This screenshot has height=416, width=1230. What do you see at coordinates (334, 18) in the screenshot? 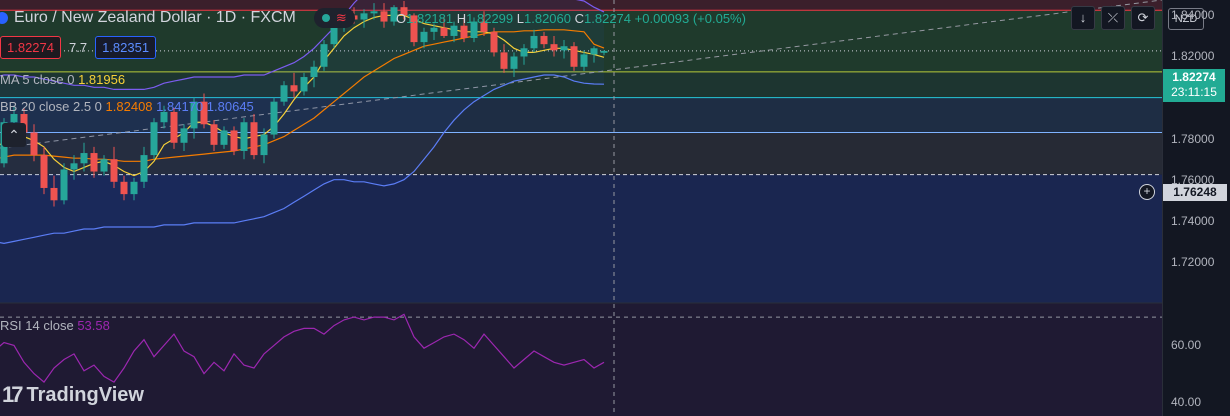
I see `market-status-pill: ≋` at bounding box center [334, 18].